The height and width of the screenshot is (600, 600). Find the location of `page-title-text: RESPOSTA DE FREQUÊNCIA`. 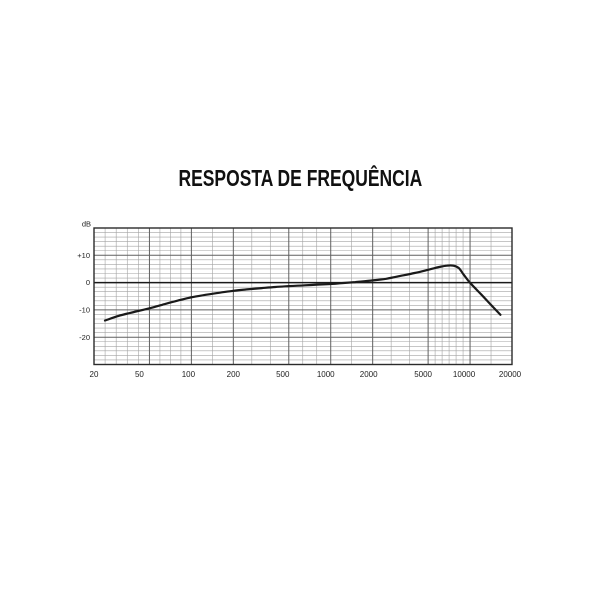

page-title-text: RESPOSTA DE FREQUÊNCIA is located at coordinates (300, 178).